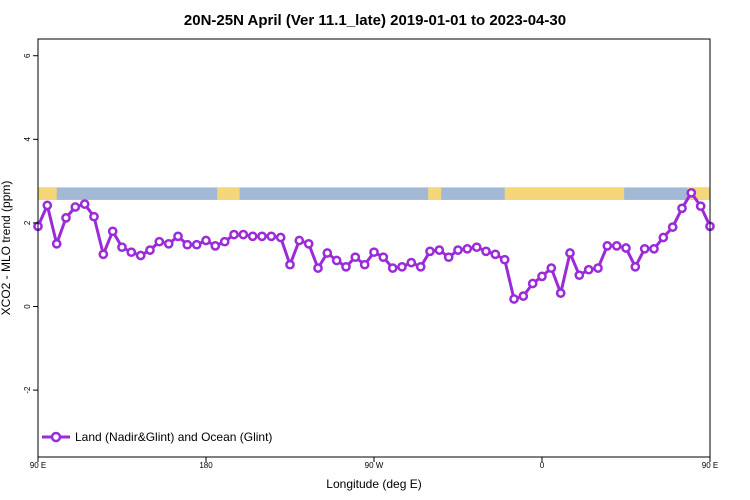 The image size is (750, 500). Describe the element at coordinates (173, 437) in the screenshot. I see `legend-label: Land (Nadir&Glint) and Ocean (Glint)` at that location.